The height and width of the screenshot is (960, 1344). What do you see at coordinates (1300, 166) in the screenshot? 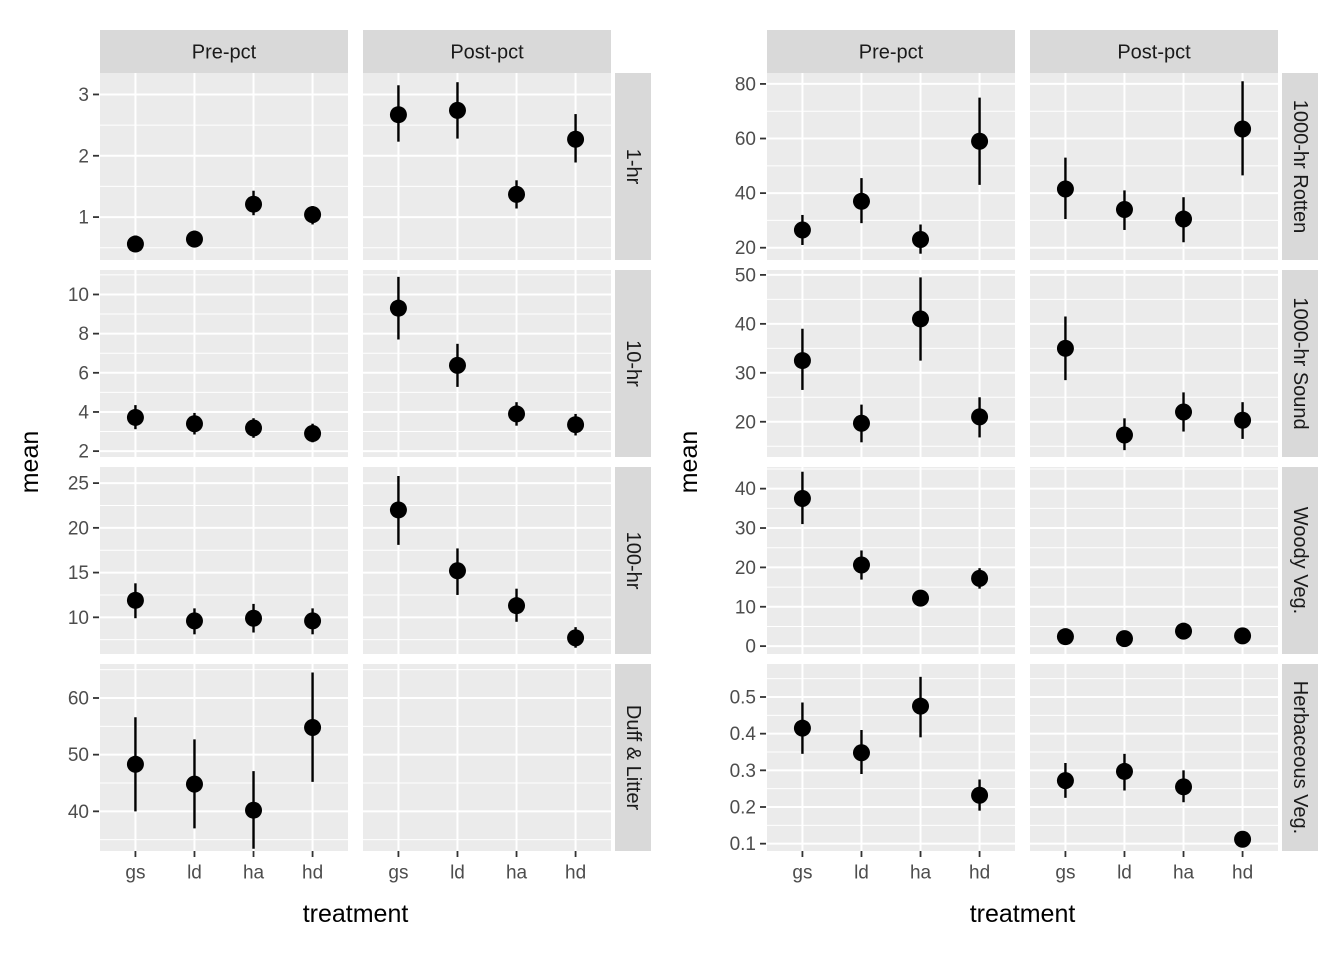
I see `facet-row-label: 1000-hr Rotten` at bounding box center [1300, 166].